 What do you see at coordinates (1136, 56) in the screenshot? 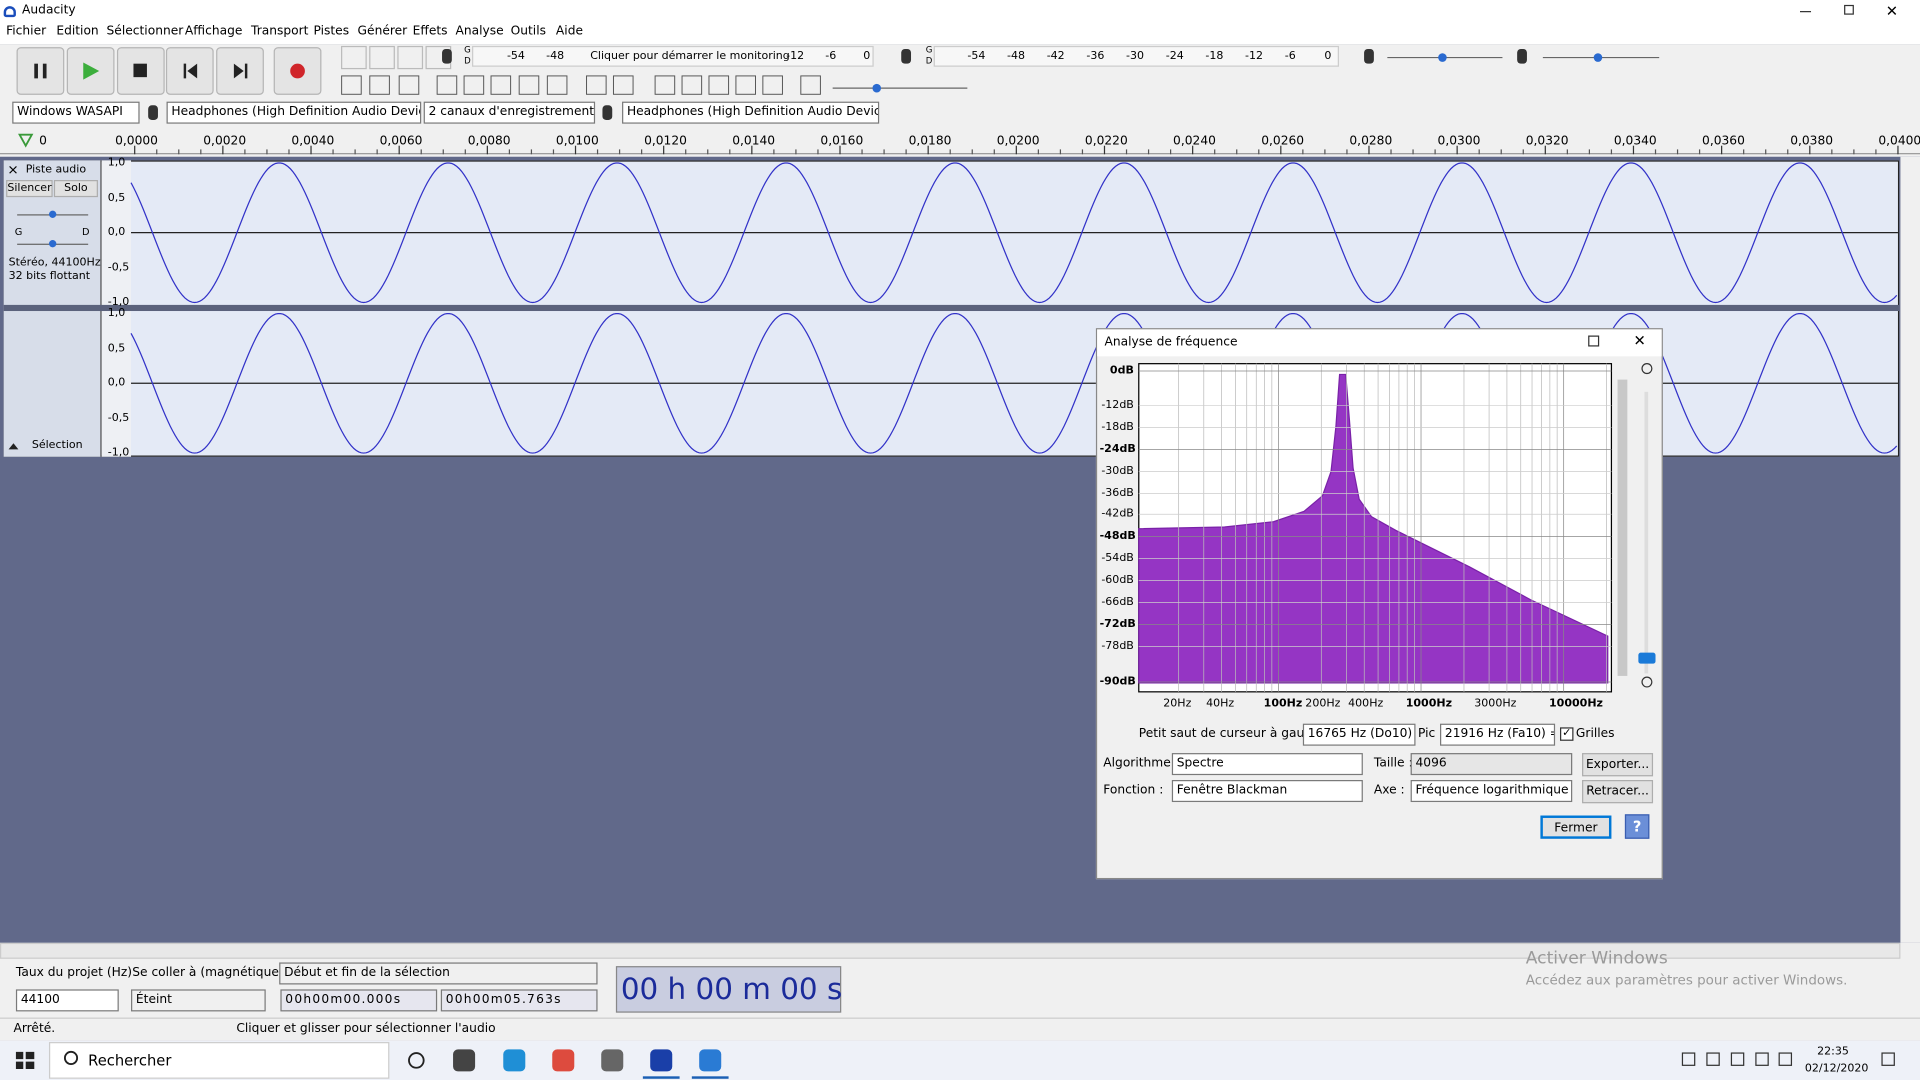
I see `play-meter` at bounding box center [1136, 56].